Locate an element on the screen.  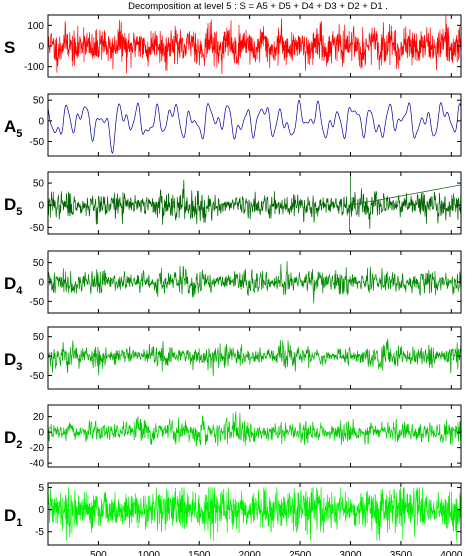
panel-d4: 50 0 -50 D4 is located at coordinates (233, 282).